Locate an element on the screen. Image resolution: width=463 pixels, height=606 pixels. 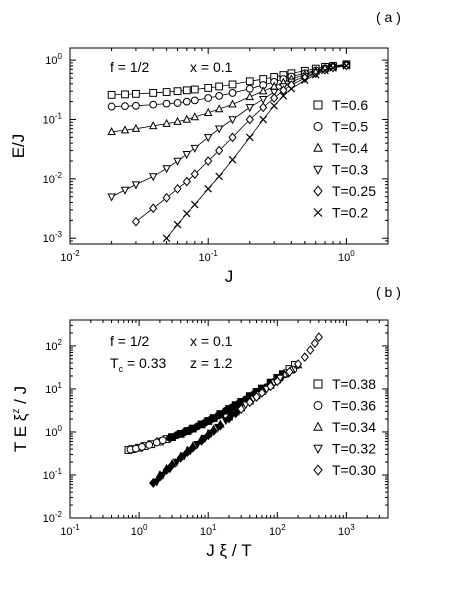
legend-entry: T=0.34 is located at coordinates (344, 427).